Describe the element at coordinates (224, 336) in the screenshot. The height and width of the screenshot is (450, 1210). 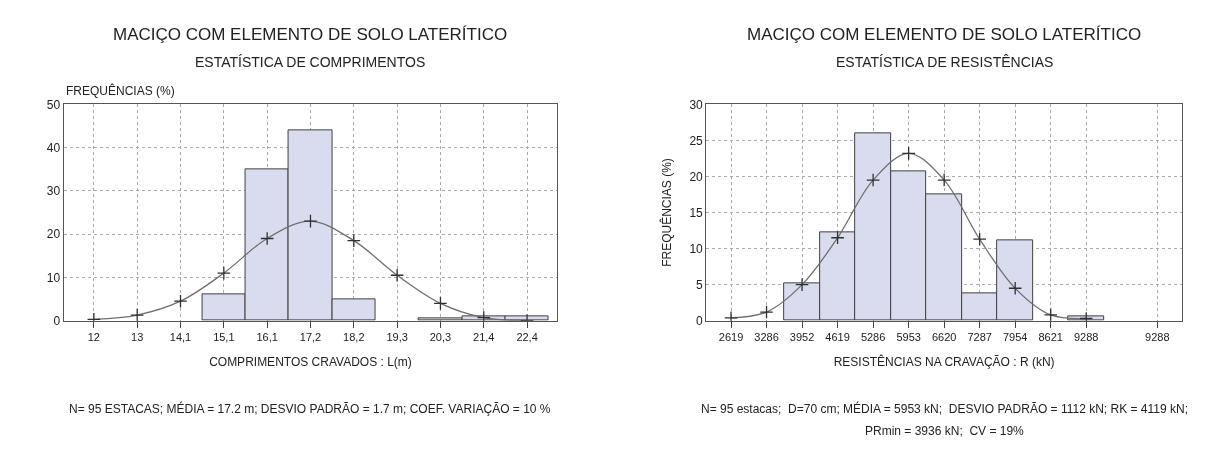
I see `x-tick-label: 15,1` at that location.